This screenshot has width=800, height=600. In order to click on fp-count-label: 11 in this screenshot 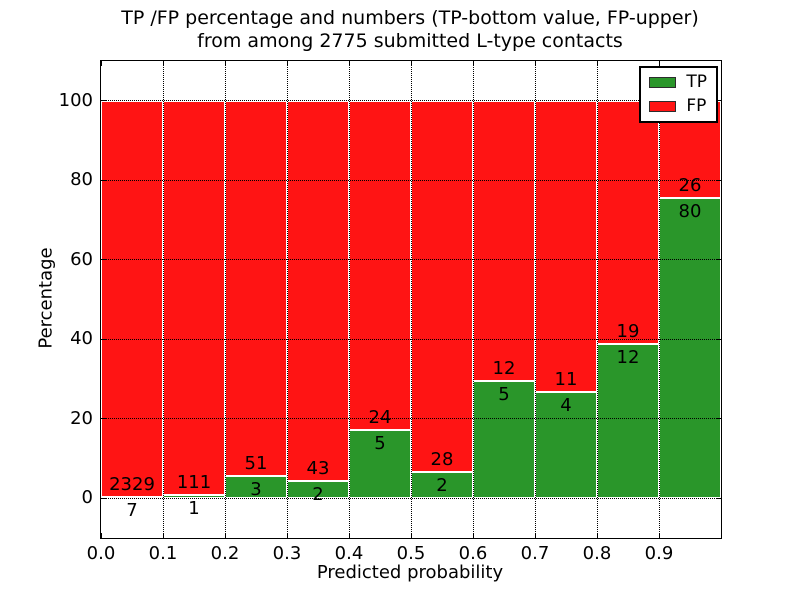, I will do `click(566, 380)`.